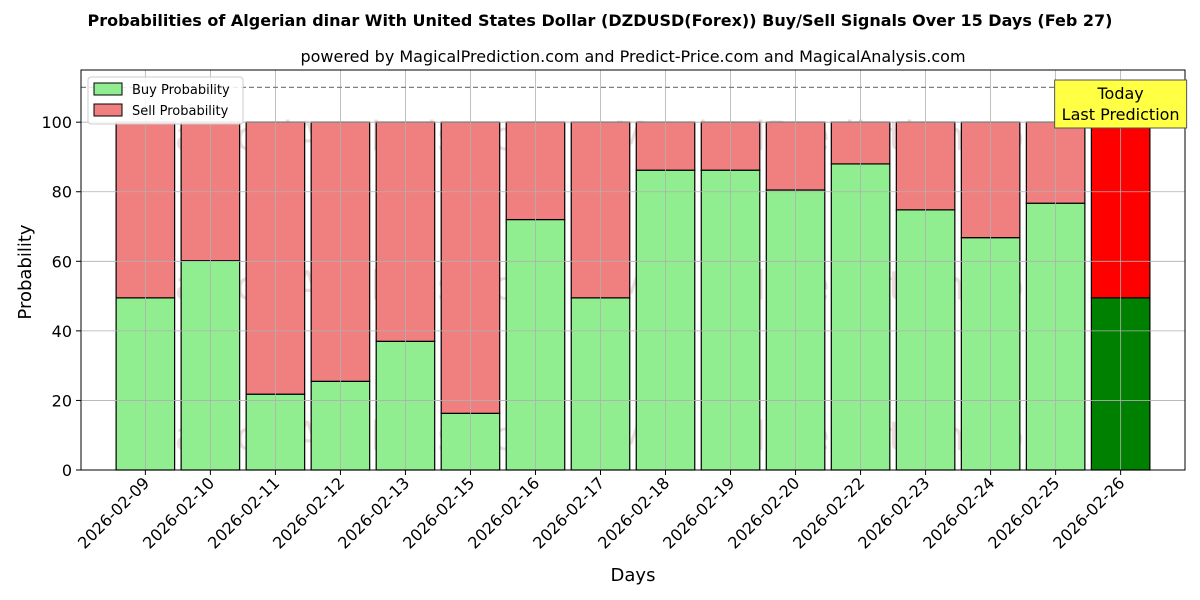 The image size is (1200, 600). I want to click on legend-swatch-buy, so click(108, 89).